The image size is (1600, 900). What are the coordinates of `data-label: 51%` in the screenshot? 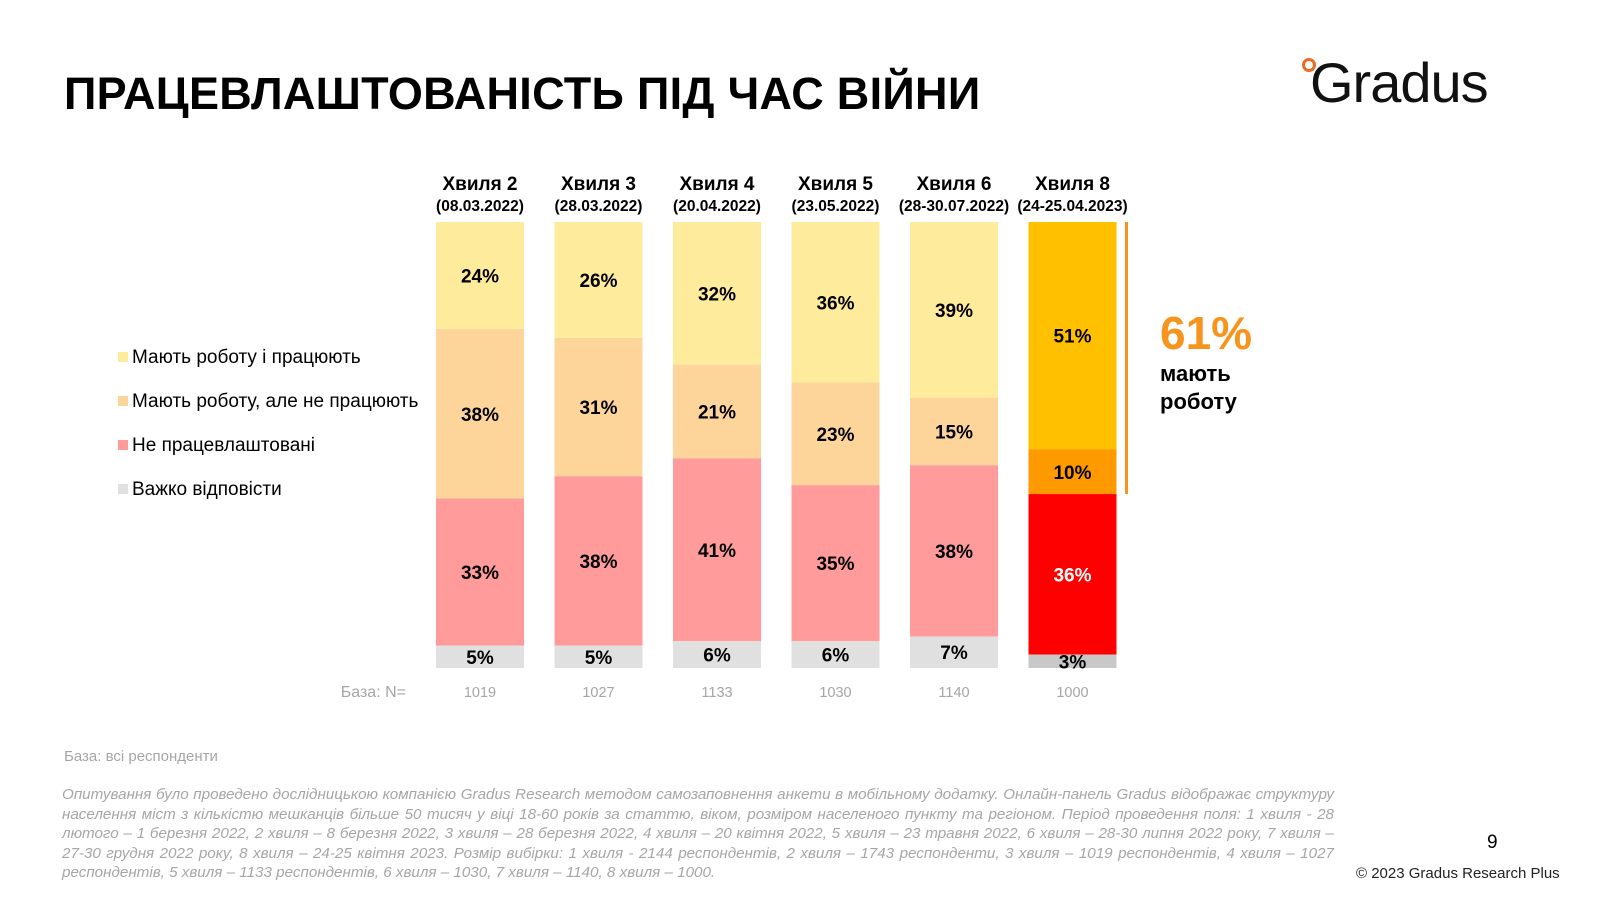 It's located at (1072, 337).